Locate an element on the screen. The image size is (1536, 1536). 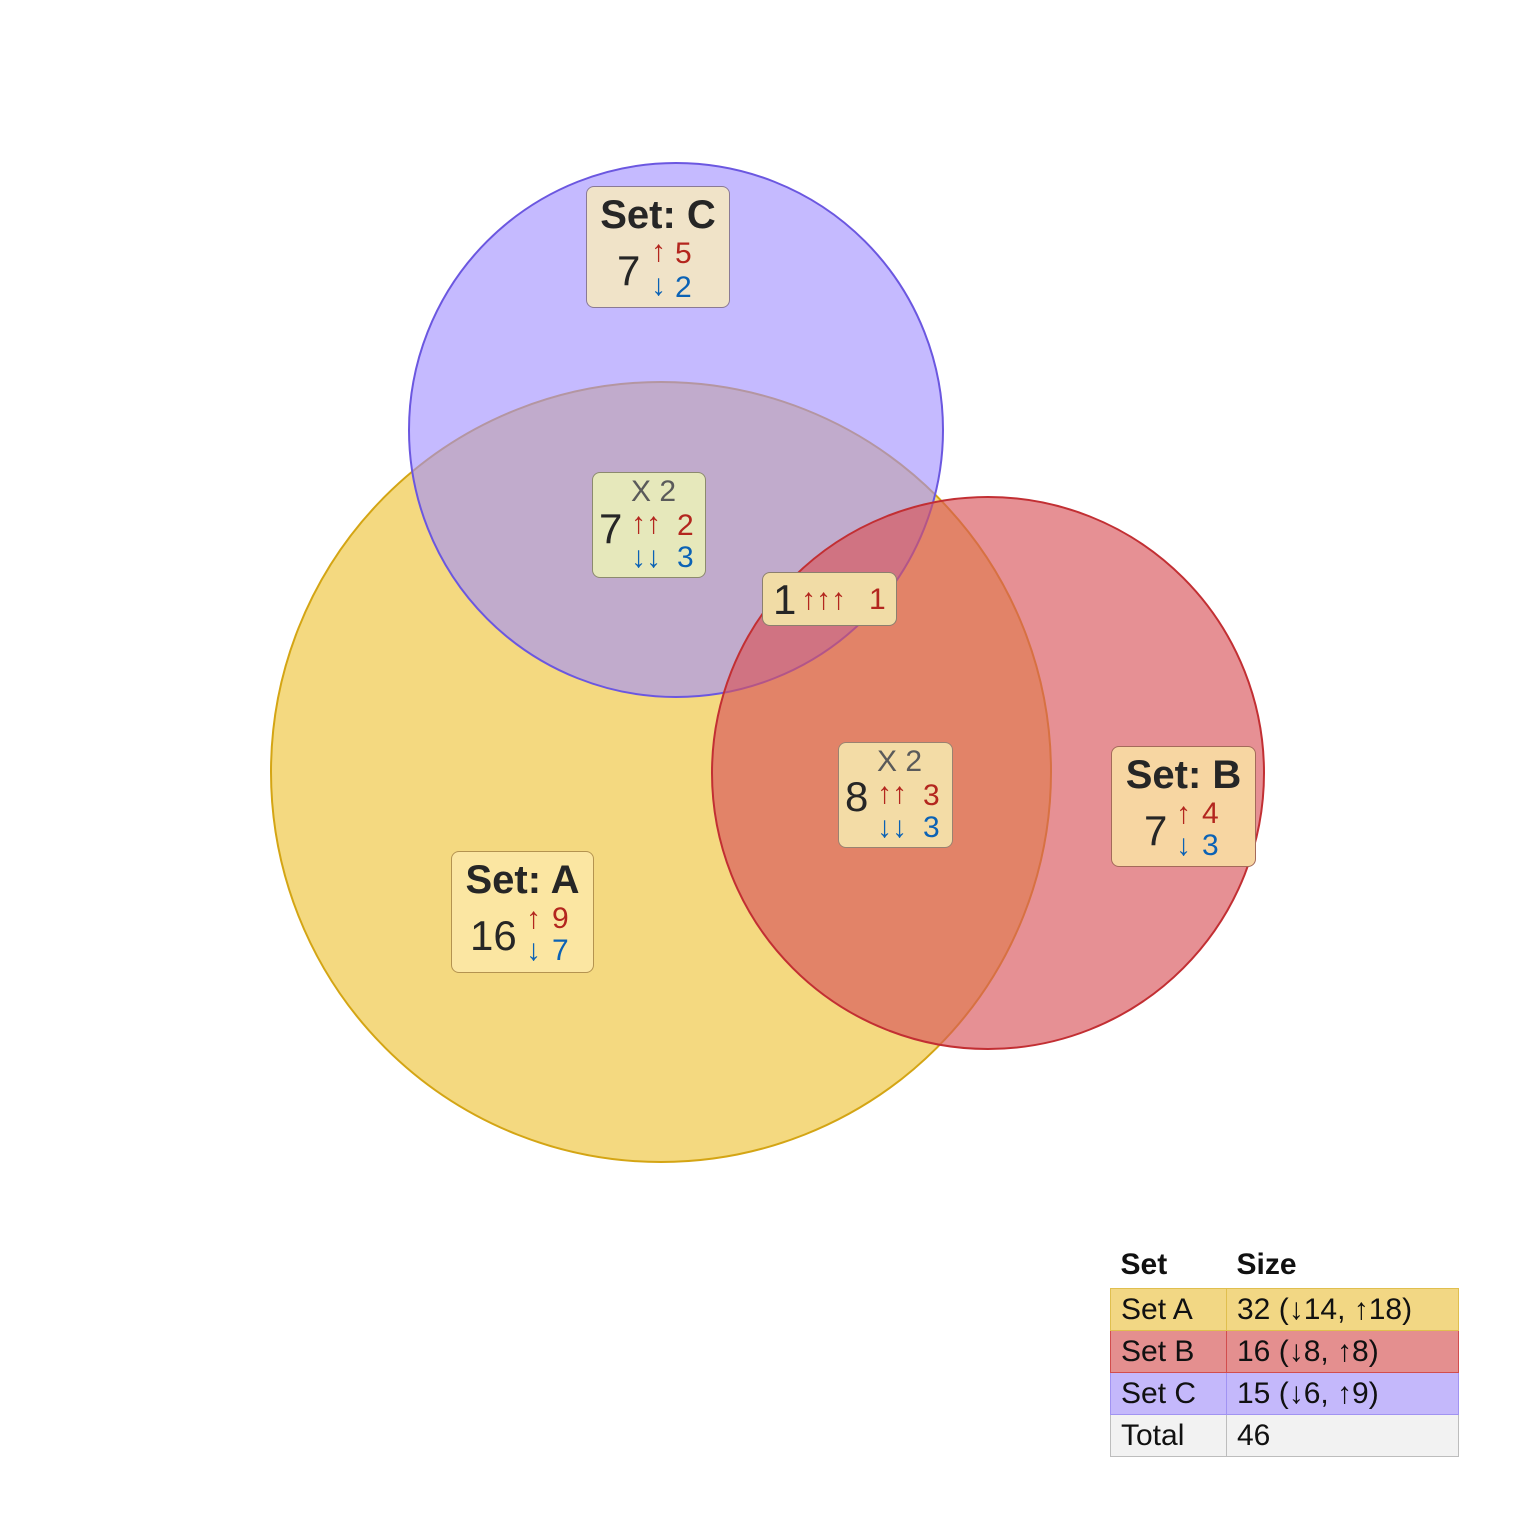
intersection-ac-down-count: 3 is located at coordinates (685, 557).